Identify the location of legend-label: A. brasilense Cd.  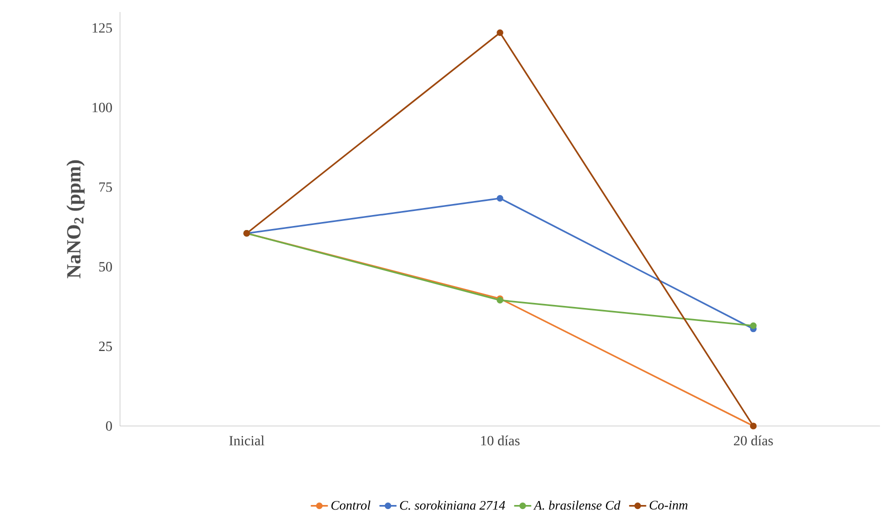
(576, 505).